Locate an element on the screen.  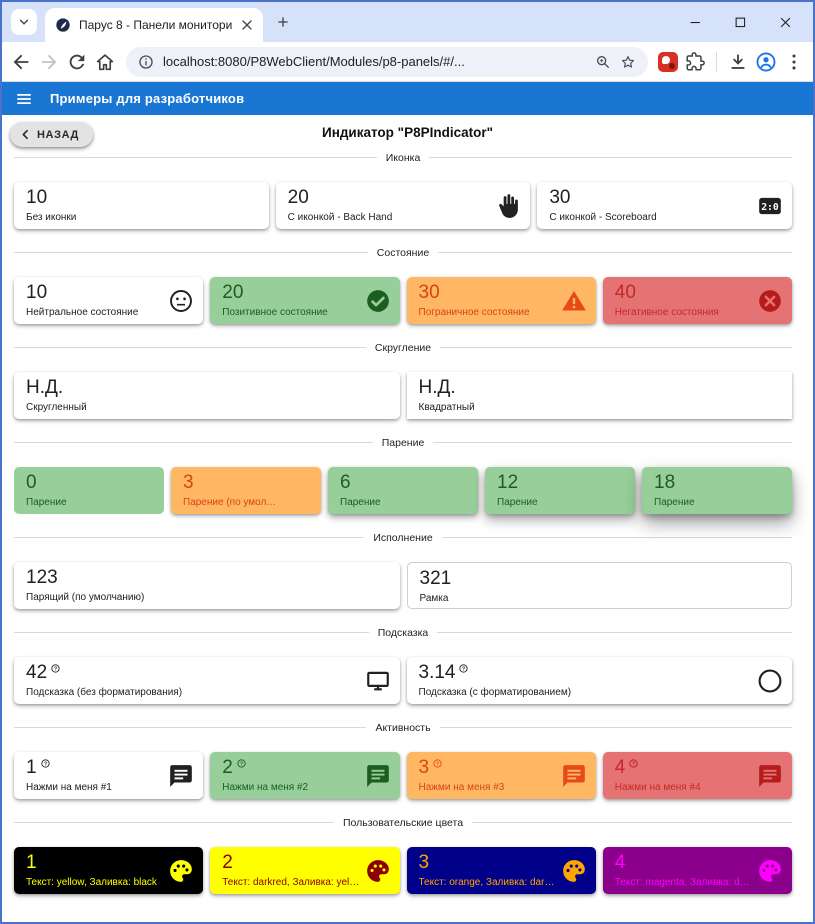
indicator-label: Текст: orange, Заливка: darkblue is located at coordinates (487, 882).